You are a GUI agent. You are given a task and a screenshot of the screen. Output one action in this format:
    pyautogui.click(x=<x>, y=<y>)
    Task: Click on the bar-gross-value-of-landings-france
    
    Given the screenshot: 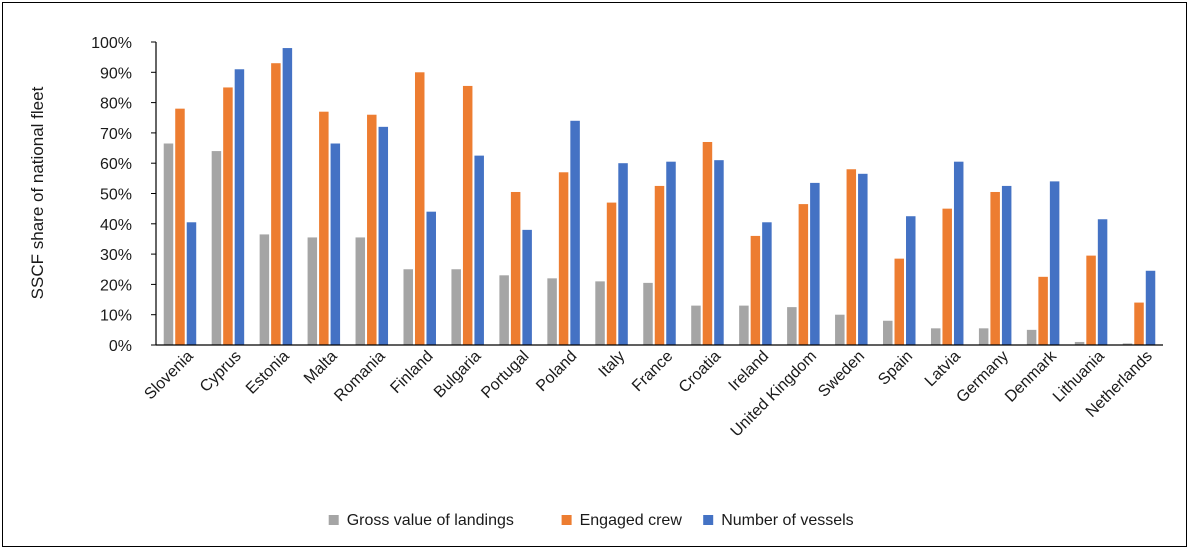 What is the action you would take?
    pyautogui.click(x=648, y=313)
    